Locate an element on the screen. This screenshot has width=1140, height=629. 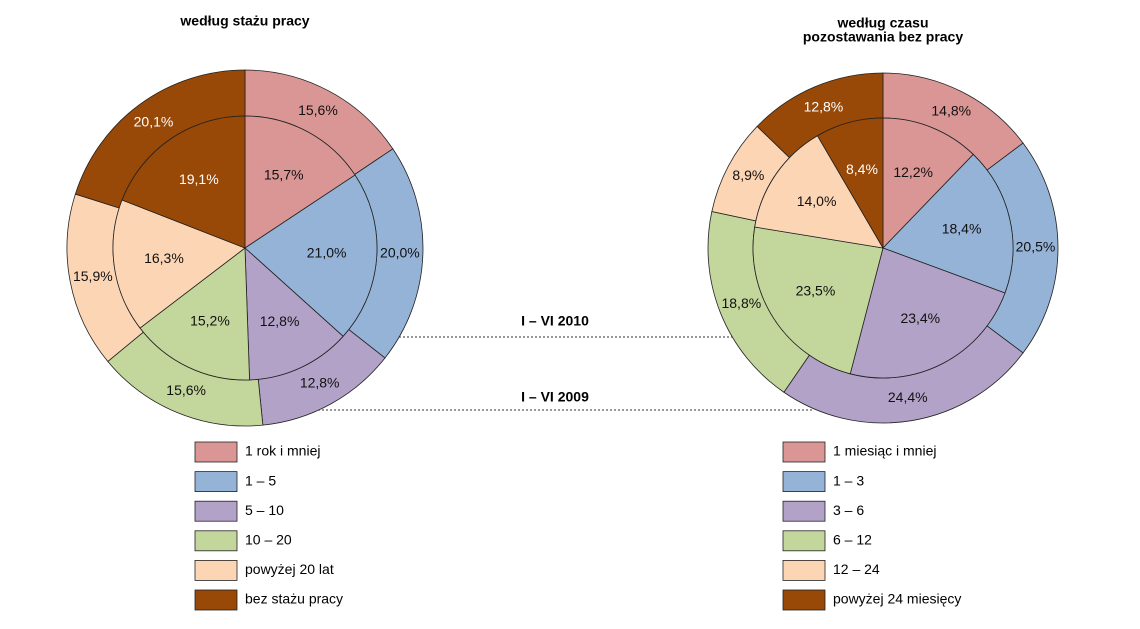
legend-label: powyżej 24 miesięcy is located at coordinates (897, 599).